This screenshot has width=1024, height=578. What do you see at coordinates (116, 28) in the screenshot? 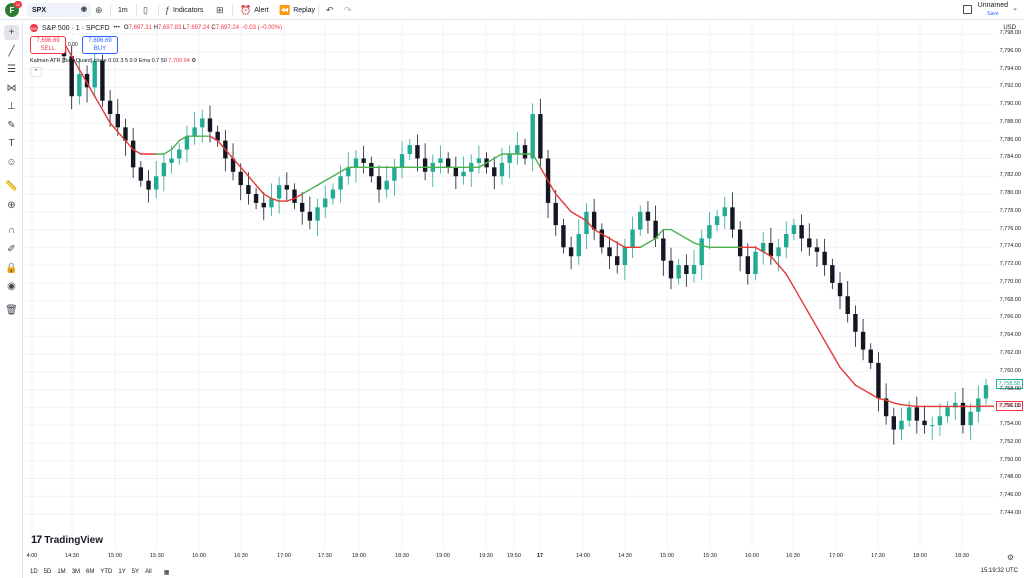
I see `more-icon: •••` at bounding box center [116, 28].